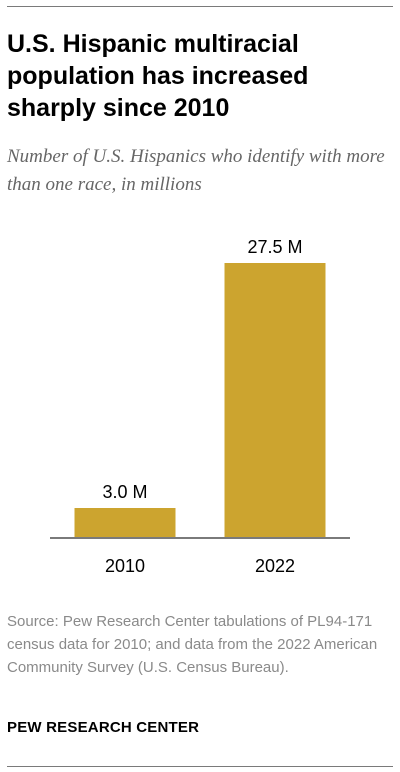 The image size is (400, 772). Describe the element at coordinates (275, 566) in the screenshot. I see `x-tick-label-2022: 2022` at that location.